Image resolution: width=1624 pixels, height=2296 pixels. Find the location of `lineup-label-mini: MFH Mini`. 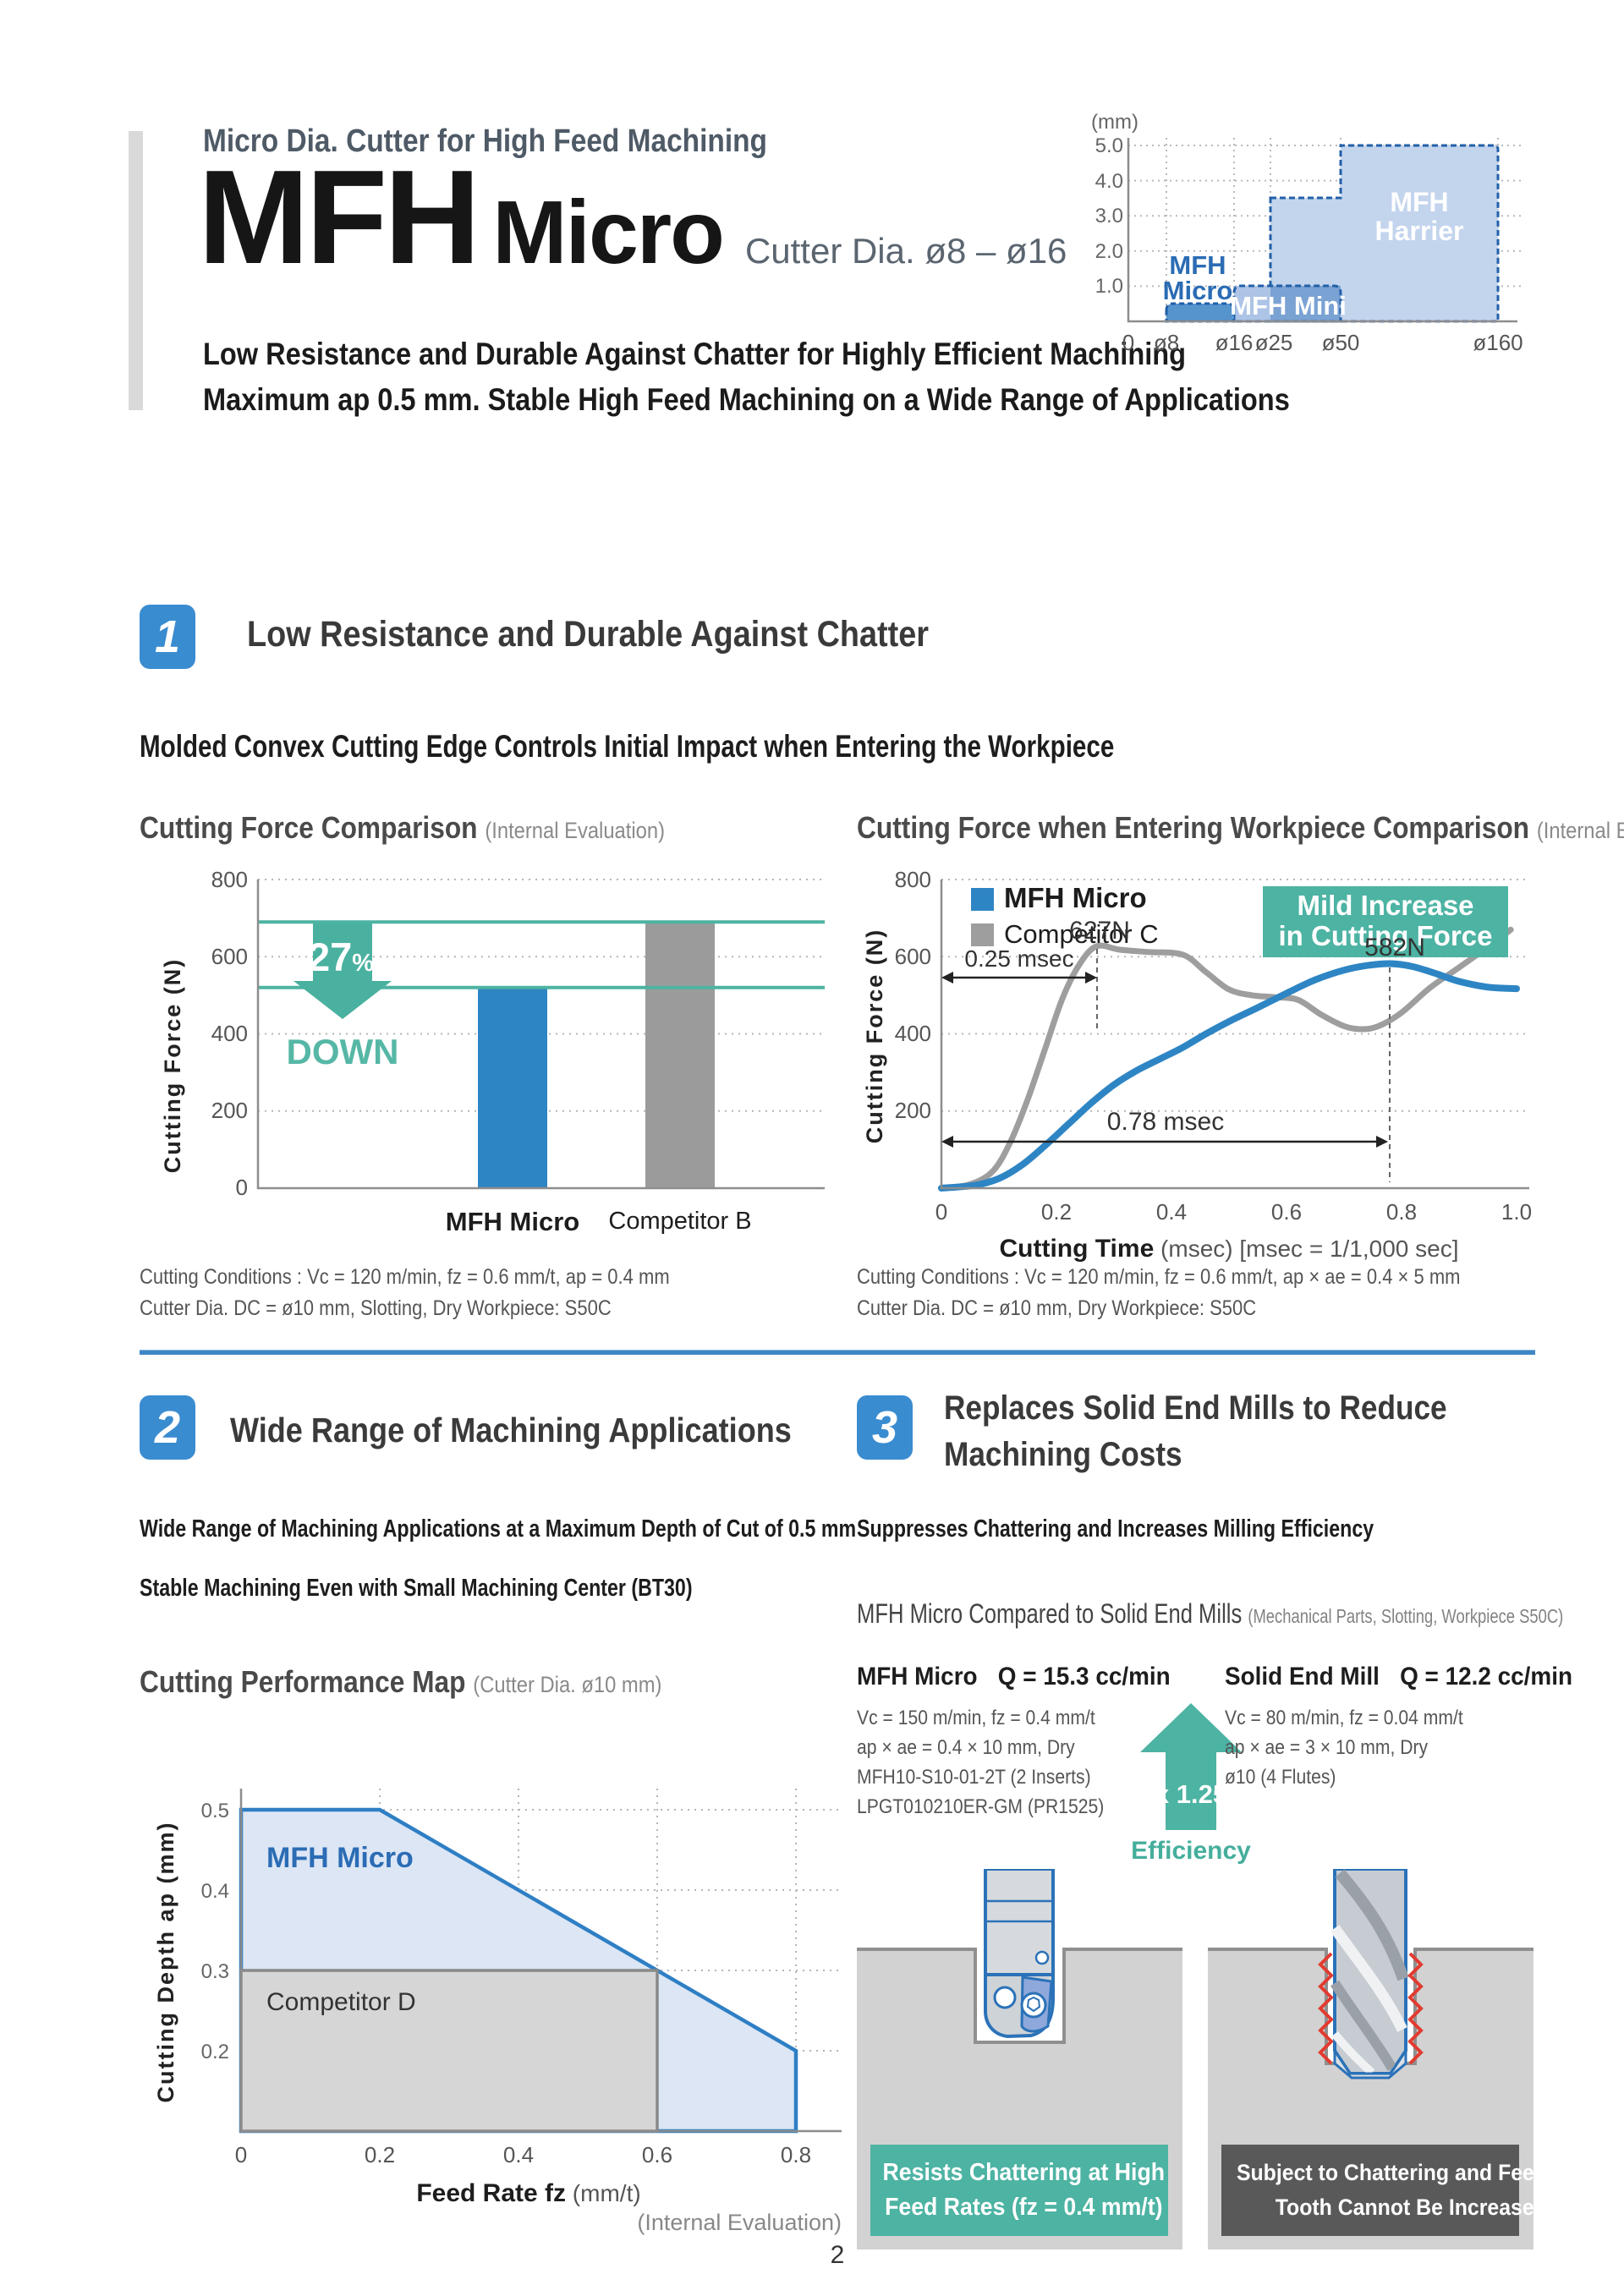

lineup-label-mini: MFH Mini is located at coordinates (1289, 306).